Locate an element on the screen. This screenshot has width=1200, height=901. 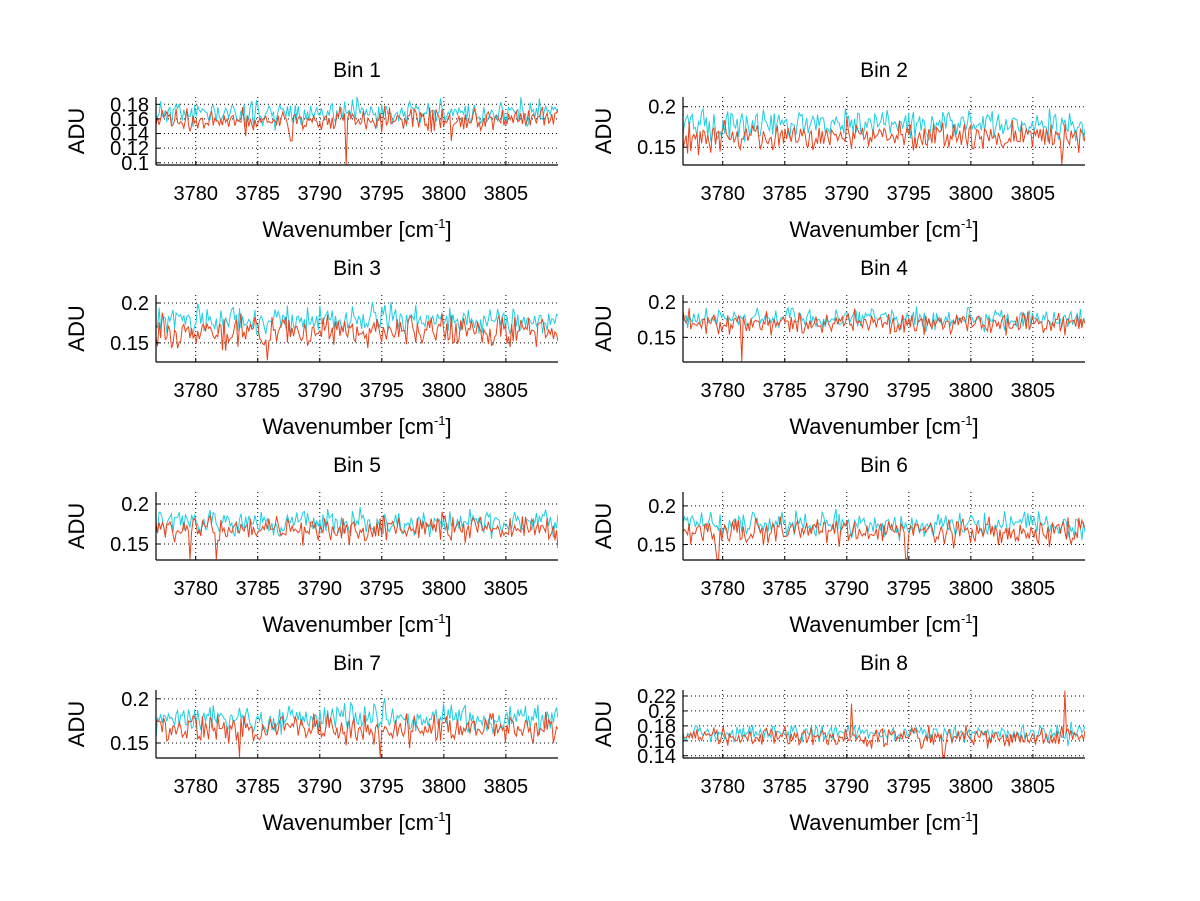
subplot-title: Bin 4 is located at coordinates (884, 268).